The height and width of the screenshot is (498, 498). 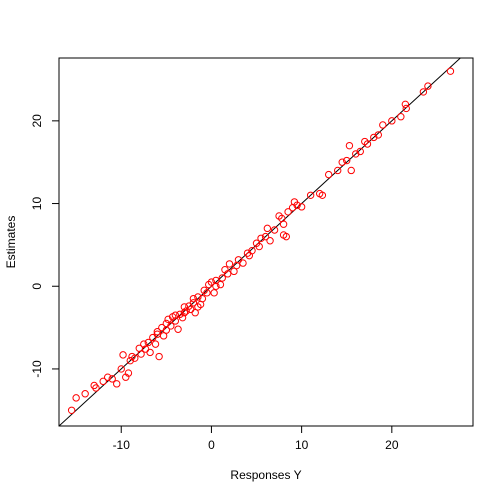 I want to click on x-tick-label: -10, so click(x=122, y=445).